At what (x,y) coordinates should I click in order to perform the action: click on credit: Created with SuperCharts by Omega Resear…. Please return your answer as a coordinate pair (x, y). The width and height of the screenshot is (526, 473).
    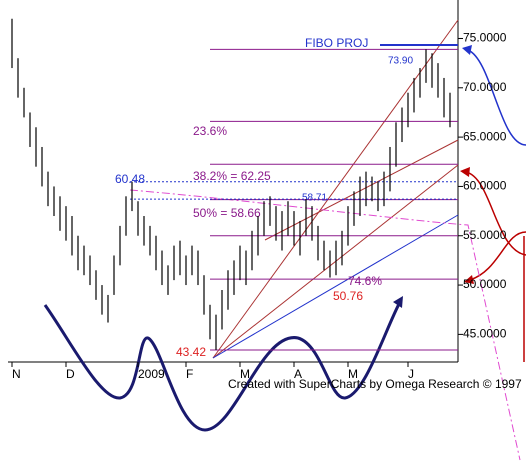
    Looking at the image, I should click on (375, 384).